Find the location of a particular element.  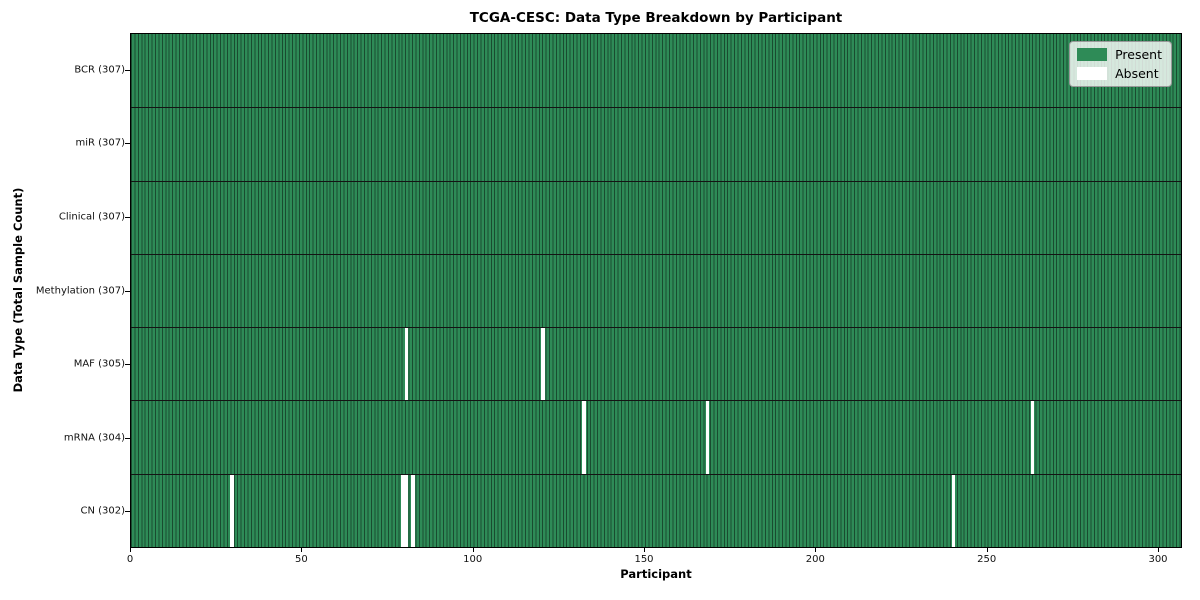

legend-label: Present is located at coordinates (1138, 54).